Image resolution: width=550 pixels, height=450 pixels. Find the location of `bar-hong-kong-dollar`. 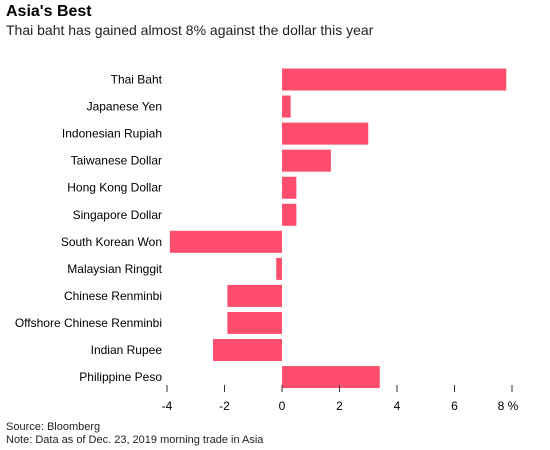

bar-hong-kong-dollar is located at coordinates (289, 187).